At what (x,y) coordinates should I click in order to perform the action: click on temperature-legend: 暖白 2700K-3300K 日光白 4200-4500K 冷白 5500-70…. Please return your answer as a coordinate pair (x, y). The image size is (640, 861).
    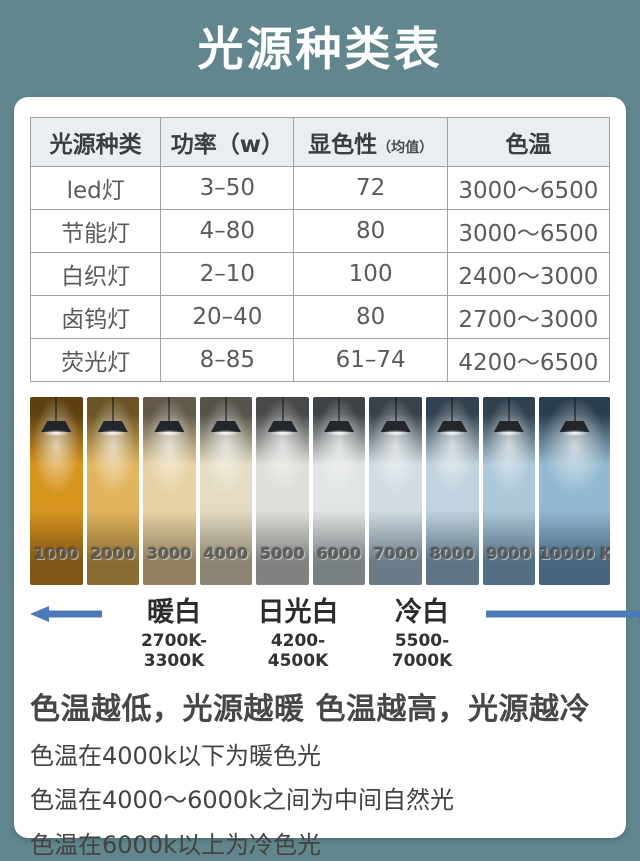
    Looking at the image, I should click on (335, 634).